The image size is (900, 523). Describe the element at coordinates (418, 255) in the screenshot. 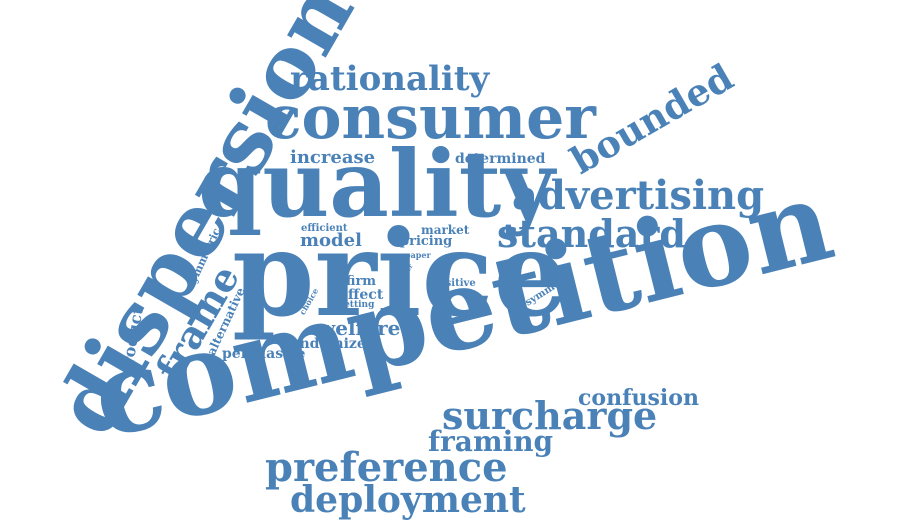

I see `word-paper: paper` at that location.